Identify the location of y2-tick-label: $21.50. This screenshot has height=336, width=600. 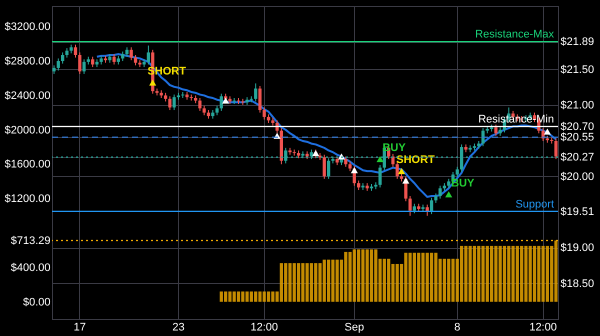
(577, 70).